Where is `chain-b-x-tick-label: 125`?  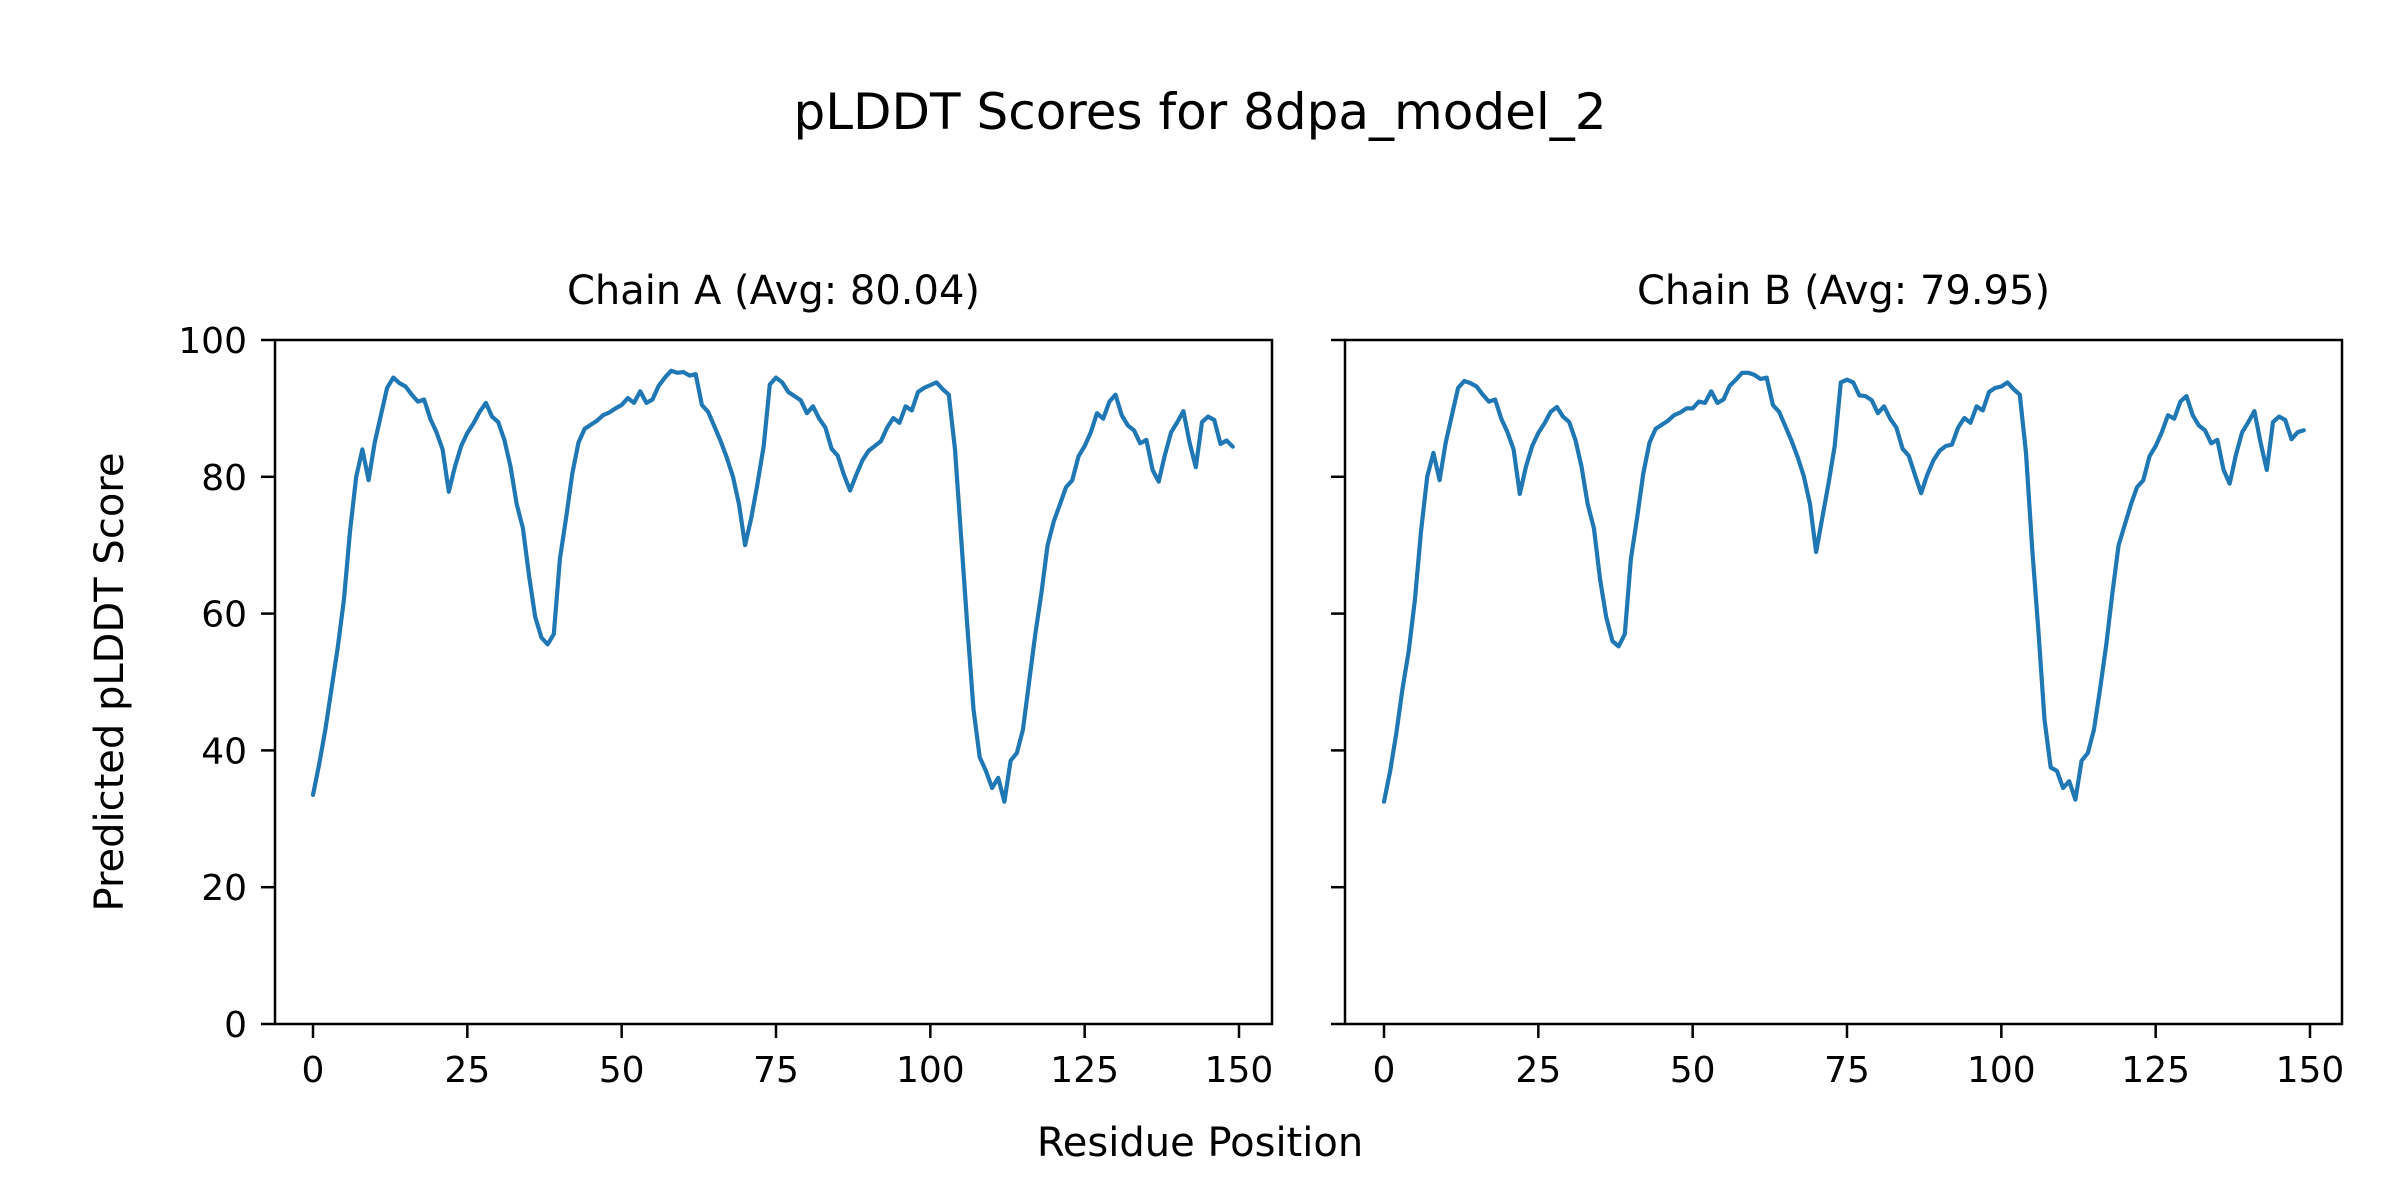
chain-b-x-tick-label: 125 is located at coordinates (2155, 1070).